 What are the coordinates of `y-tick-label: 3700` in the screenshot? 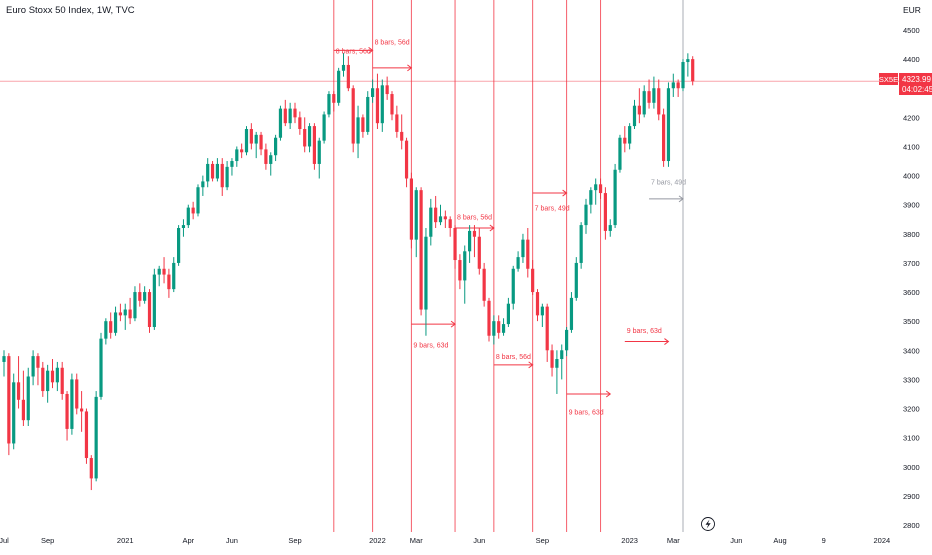 It's located at (911, 263).